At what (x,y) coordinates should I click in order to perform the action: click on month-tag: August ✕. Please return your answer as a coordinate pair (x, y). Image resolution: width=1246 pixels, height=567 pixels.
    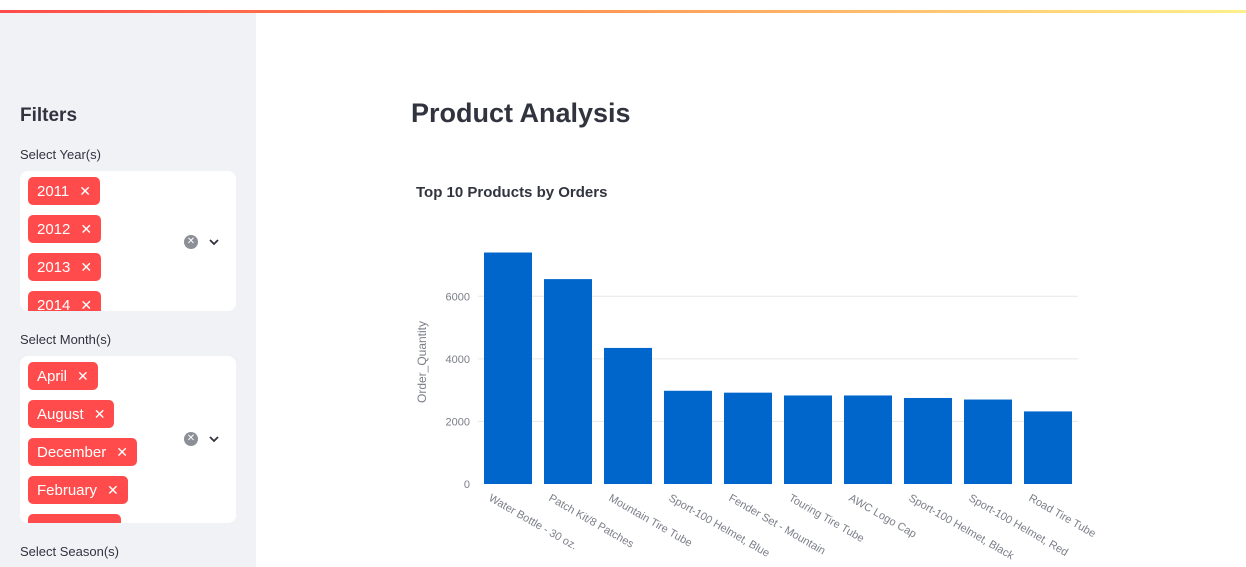
    Looking at the image, I should click on (71, 414).